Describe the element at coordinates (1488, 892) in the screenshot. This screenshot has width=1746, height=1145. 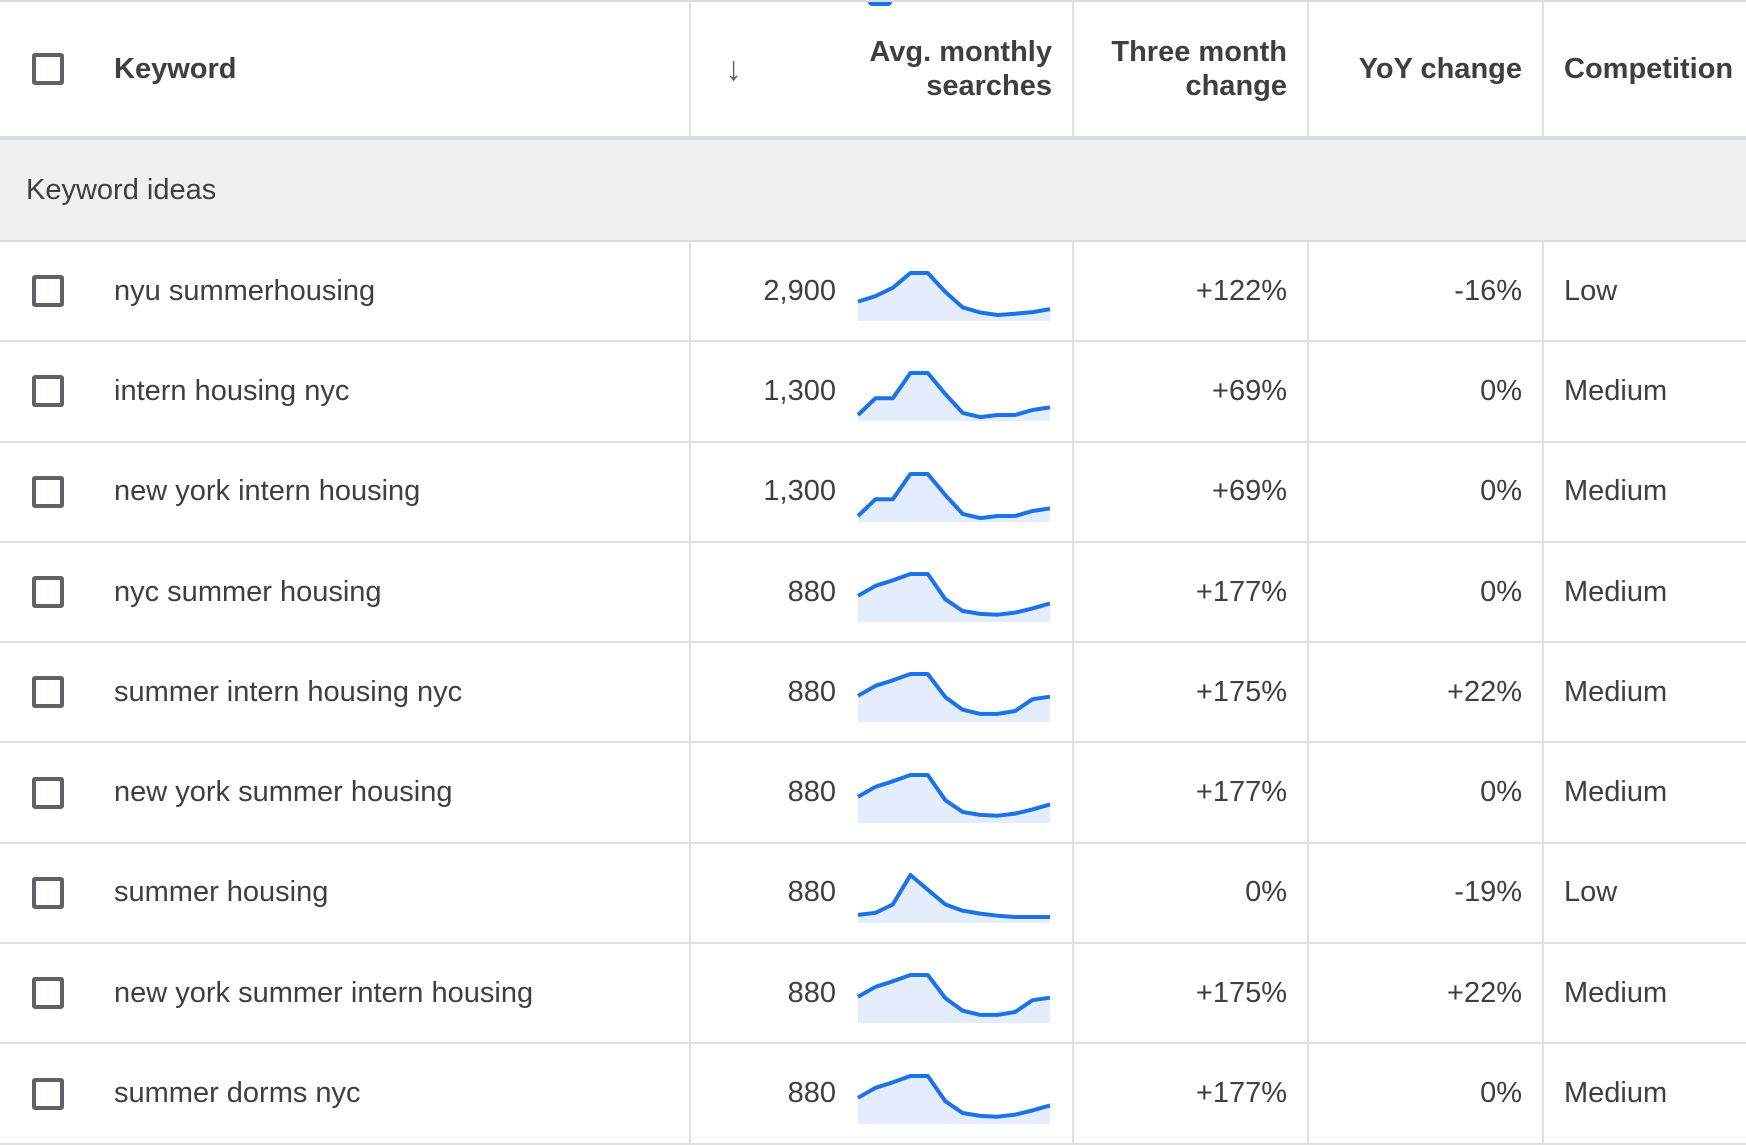
I see `yoy-value: -19%` at that location.